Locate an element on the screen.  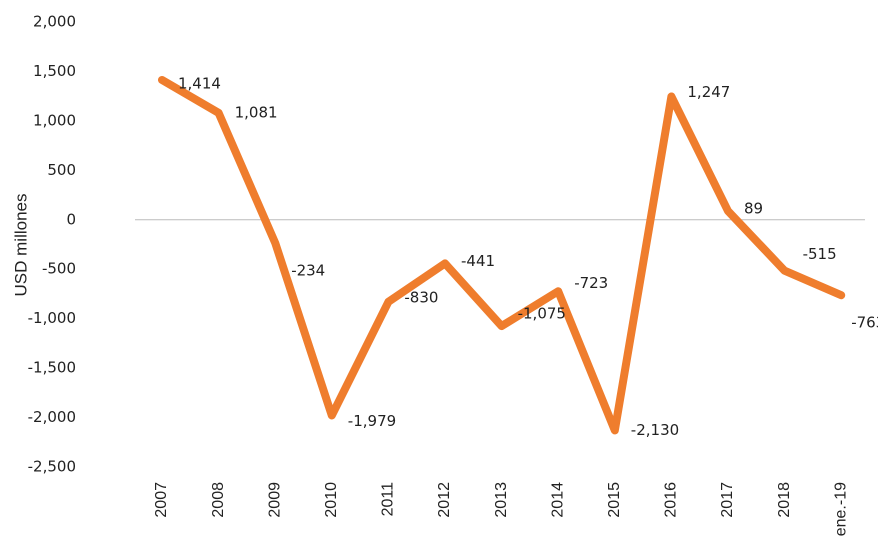
data-label: -830 is located at coordinates (421, 297).